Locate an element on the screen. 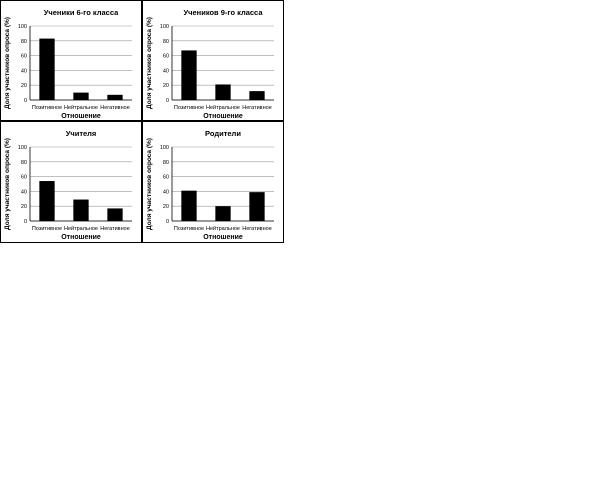 This screenshot has height=479, width=600. chart-title: Ученики 6-го класса is located at coordinates (81, 12).